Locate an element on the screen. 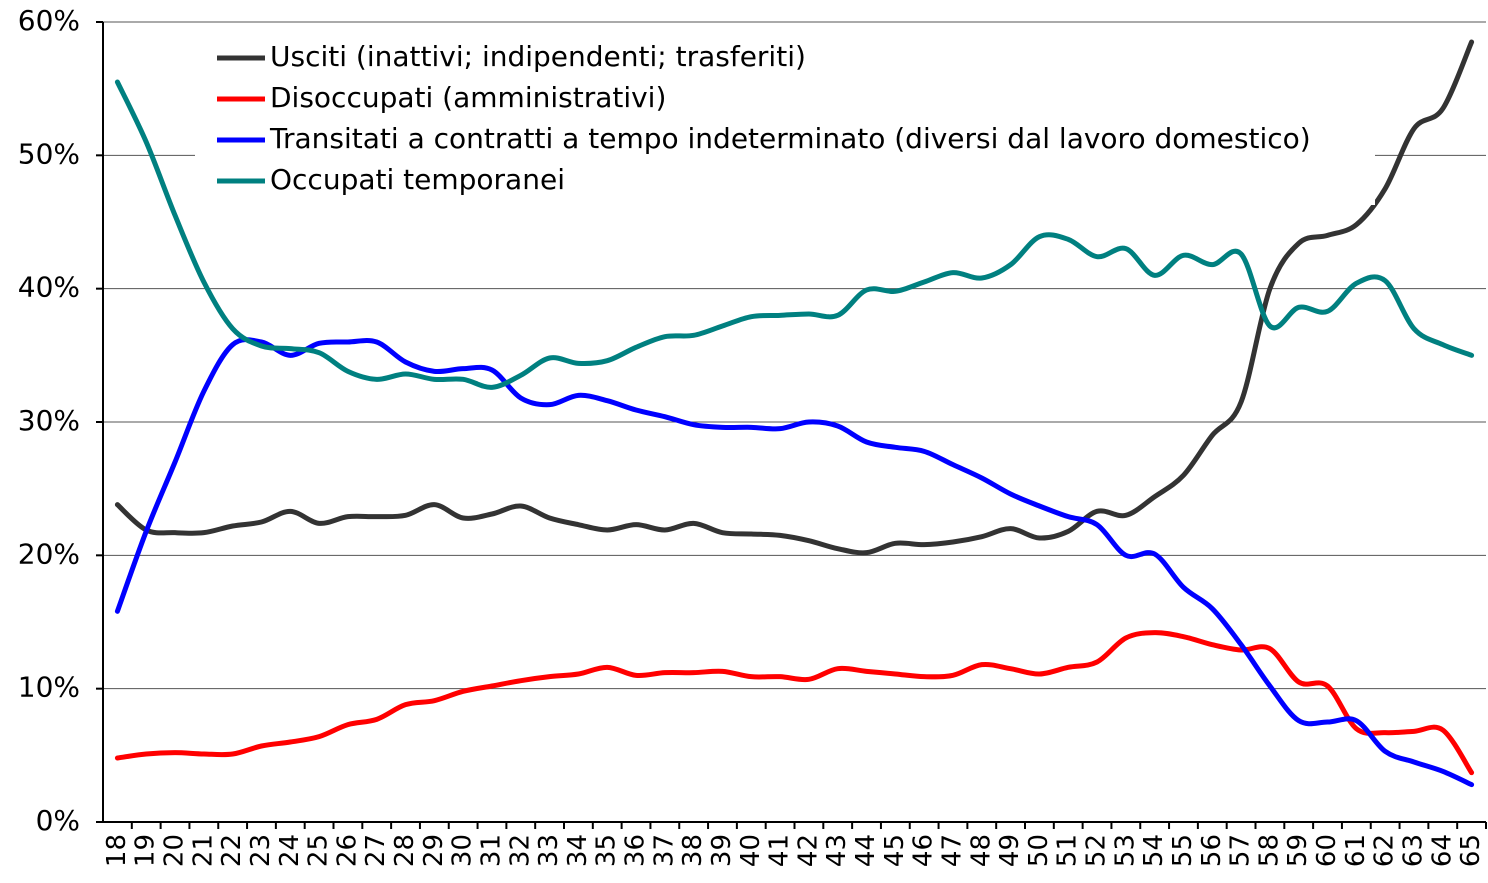 The width and height of the screenshot is (1488, 883). x-tick-label: 26 is located at coordinates (347, 850).